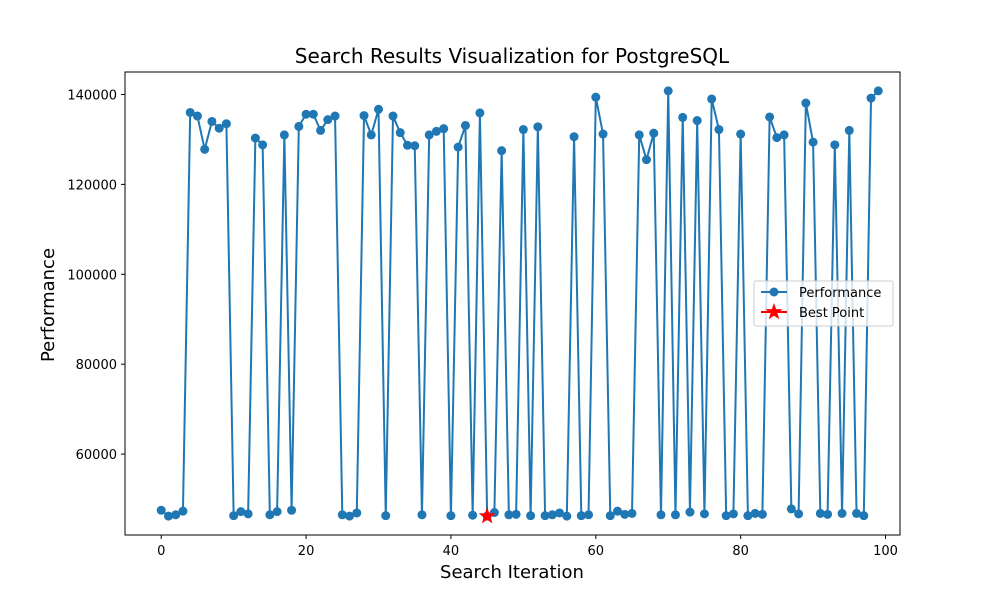  I want to click on y-tick-label: 100000, so click(92, 275).